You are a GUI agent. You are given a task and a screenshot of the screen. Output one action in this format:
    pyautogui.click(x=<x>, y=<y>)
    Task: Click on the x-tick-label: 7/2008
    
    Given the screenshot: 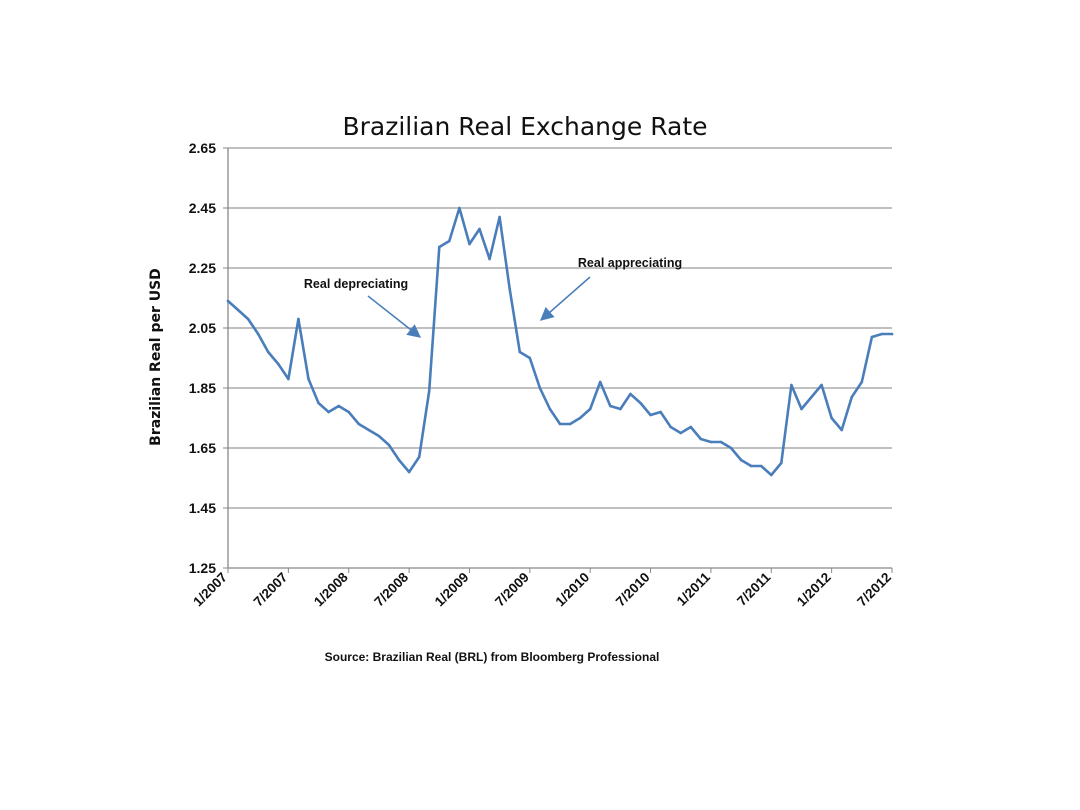 What is the action you would take?
    pyautogui.click(x=391, y=589)
    